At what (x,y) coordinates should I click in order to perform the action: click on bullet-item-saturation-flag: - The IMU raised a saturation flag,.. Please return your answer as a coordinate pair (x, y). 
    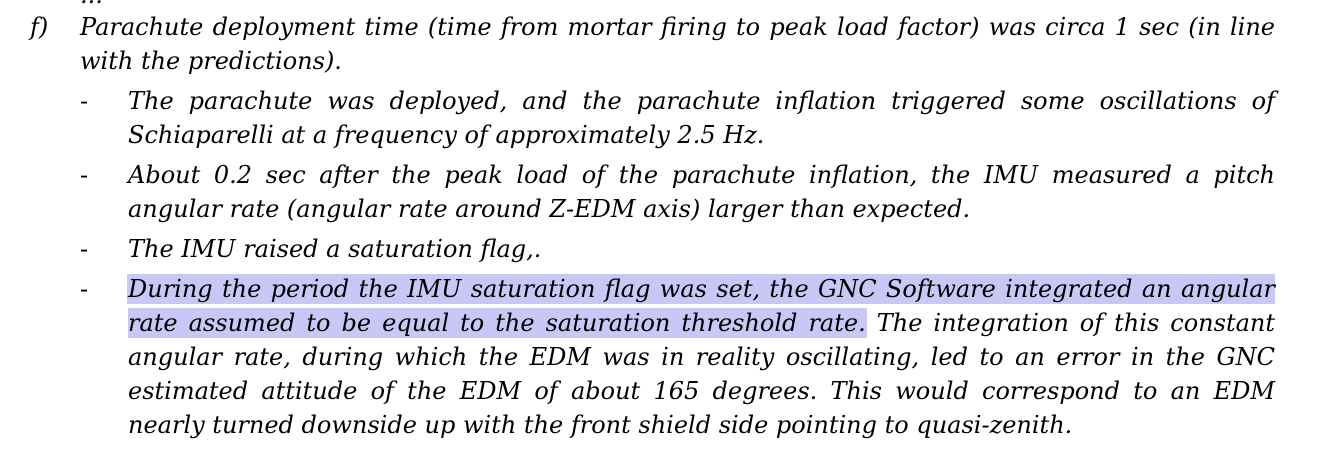
    Looking at the image, I should click on (677, 249).